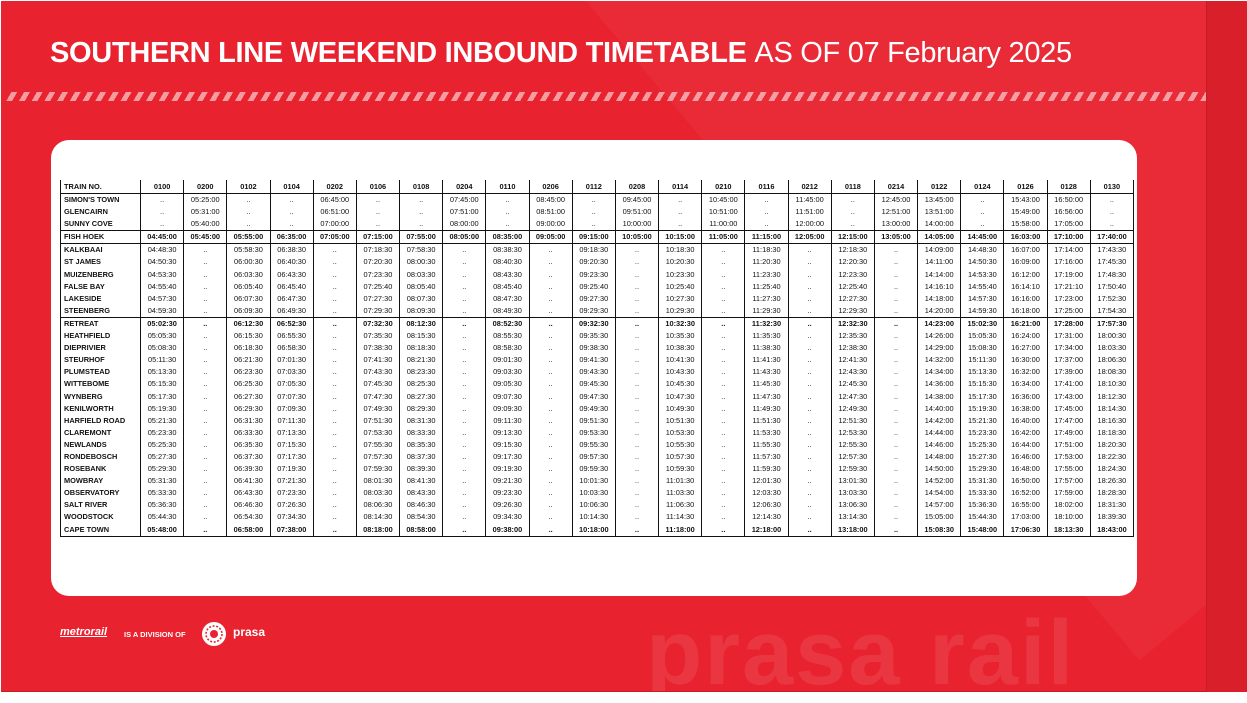 The image size is (1247, 703). I want to click on time-cell: 17:45:00, so click(1068, 408).